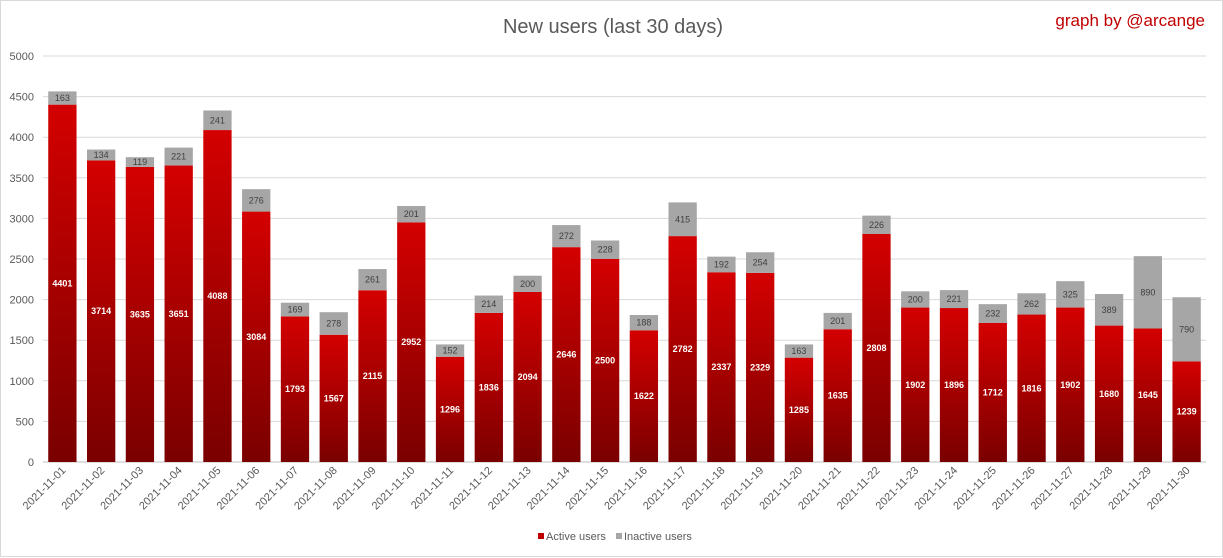 This screenshot has width=1223, height=558. I want to click on y-tick-label: 0, so click(31, 463).